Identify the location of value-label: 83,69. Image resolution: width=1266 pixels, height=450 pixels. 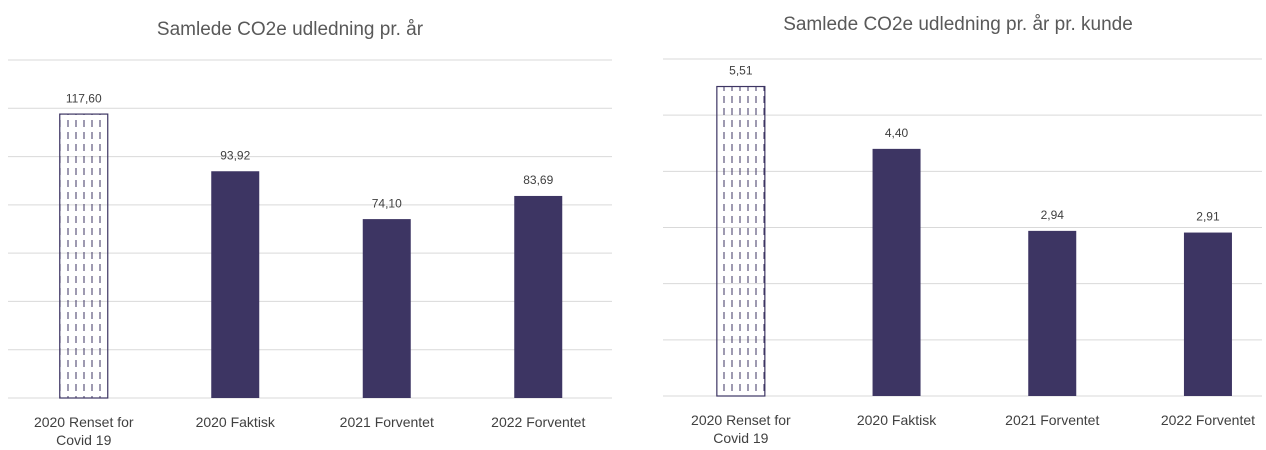
(538, 180).